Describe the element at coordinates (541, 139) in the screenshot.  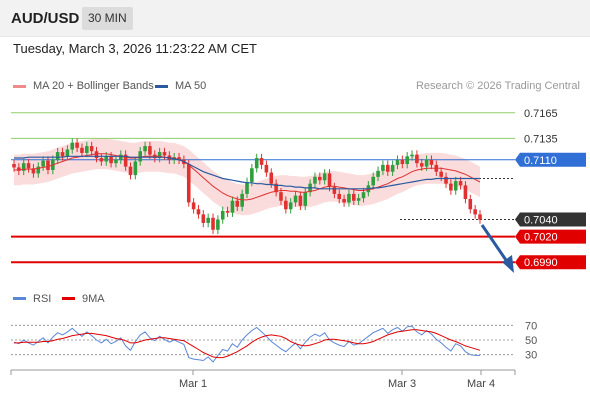
I see `level-label-0.7135: 0.7135` at that location.